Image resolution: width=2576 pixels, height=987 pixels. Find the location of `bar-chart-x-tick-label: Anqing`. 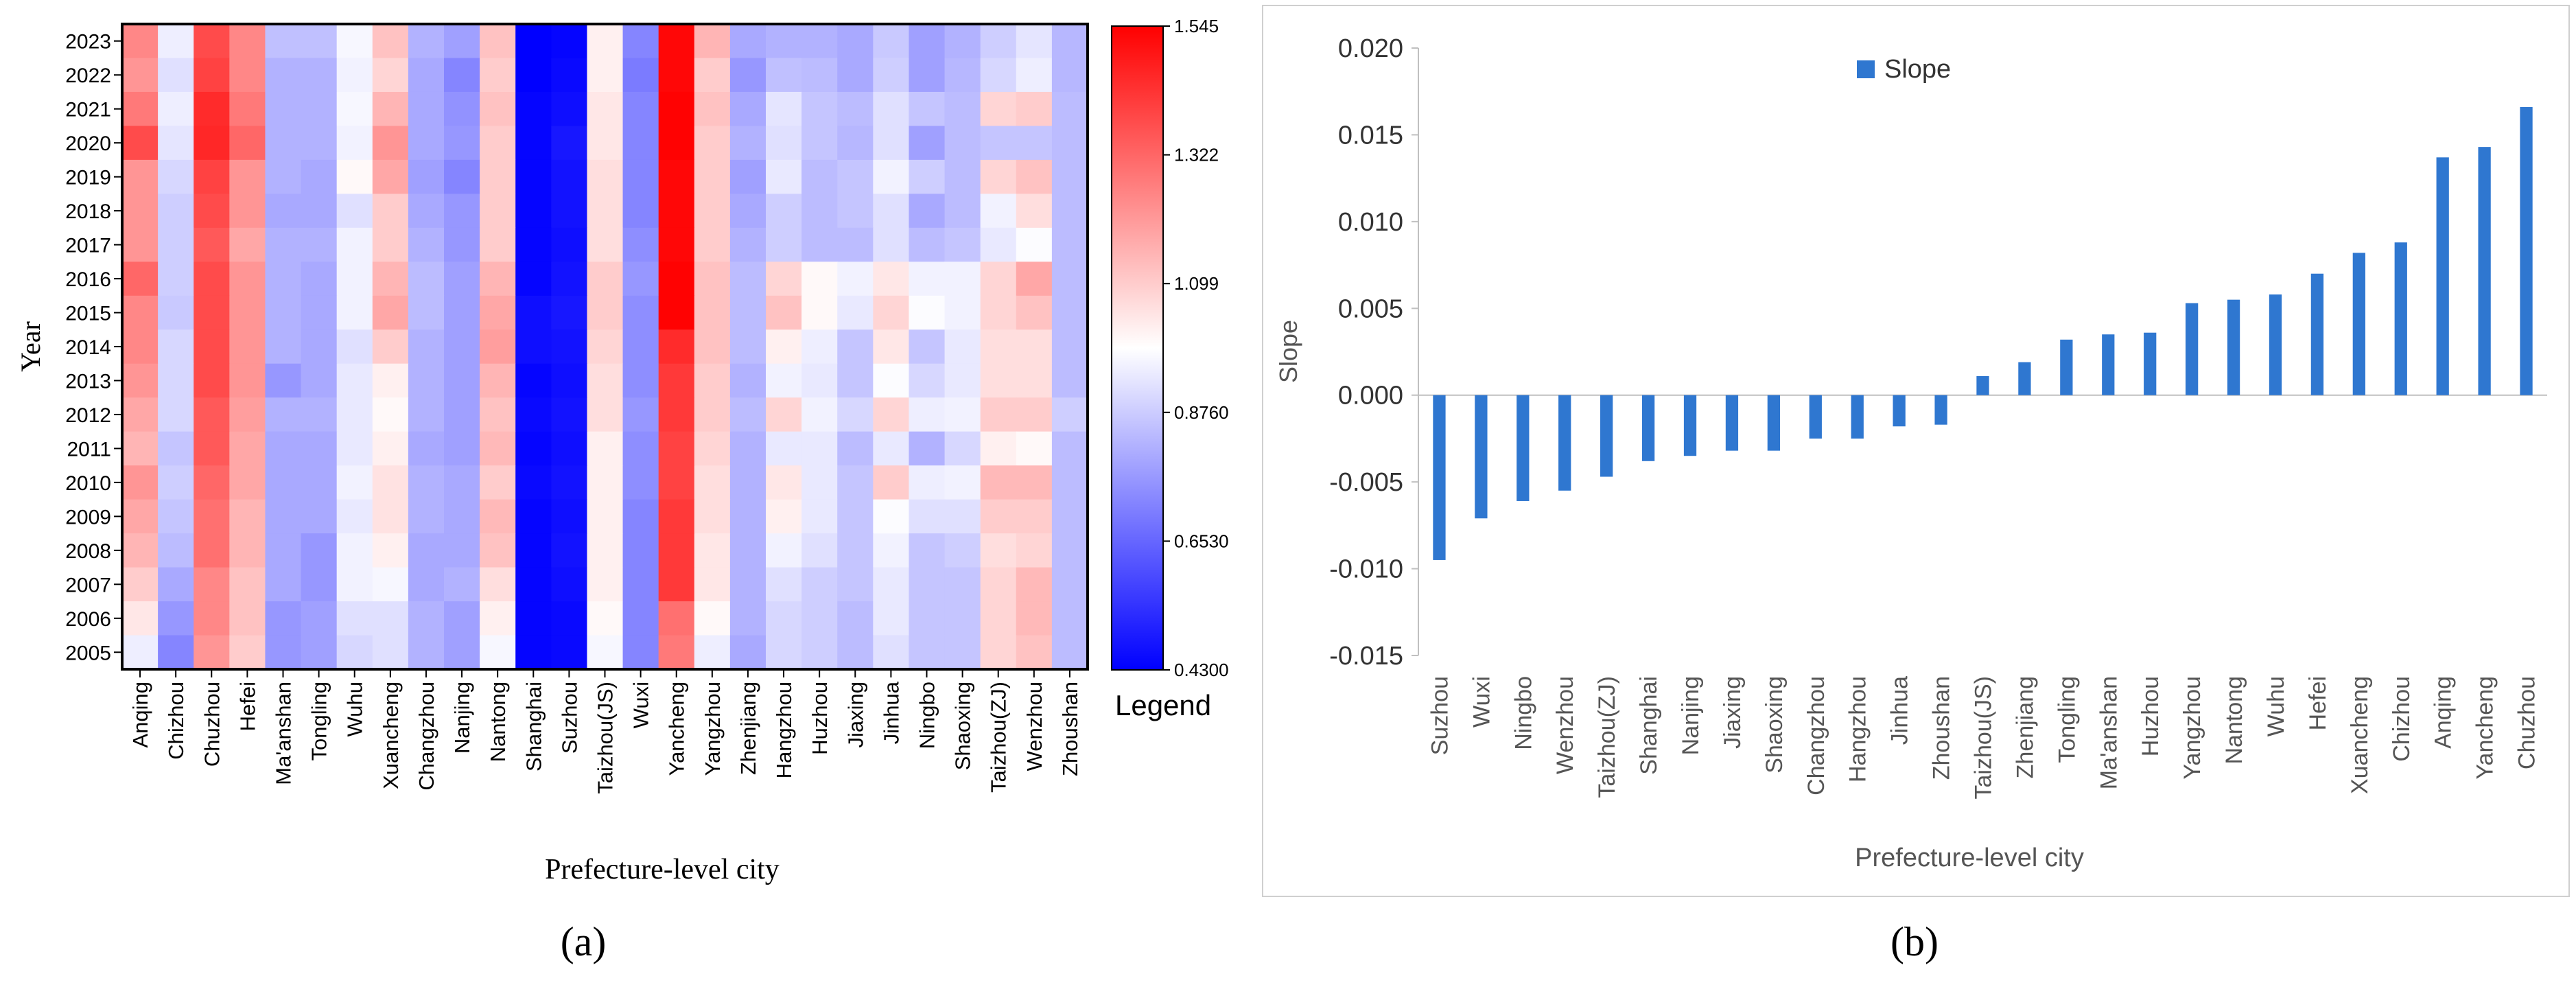

bar-chart-x-tick-label: Anqing is located at coordinates (2444, 713).